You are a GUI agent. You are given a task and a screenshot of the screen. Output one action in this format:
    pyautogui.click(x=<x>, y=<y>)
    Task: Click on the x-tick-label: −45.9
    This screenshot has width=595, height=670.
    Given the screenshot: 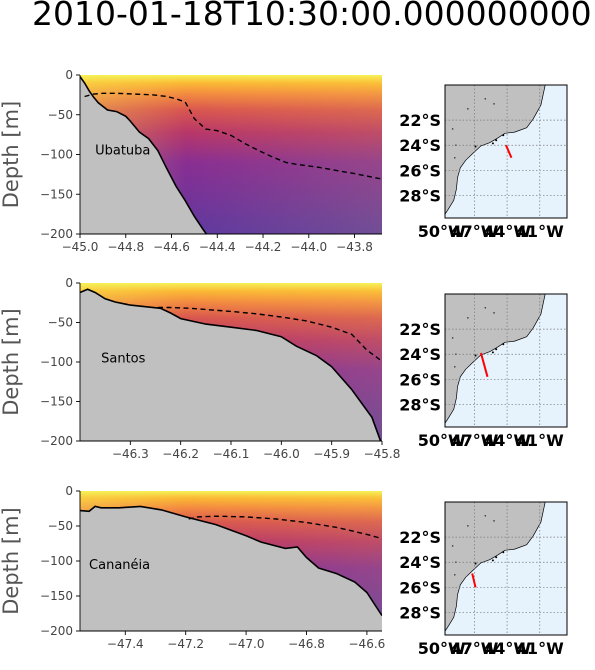 What is the action you would take?
    pyautogui.click(x=331, y=454)
    